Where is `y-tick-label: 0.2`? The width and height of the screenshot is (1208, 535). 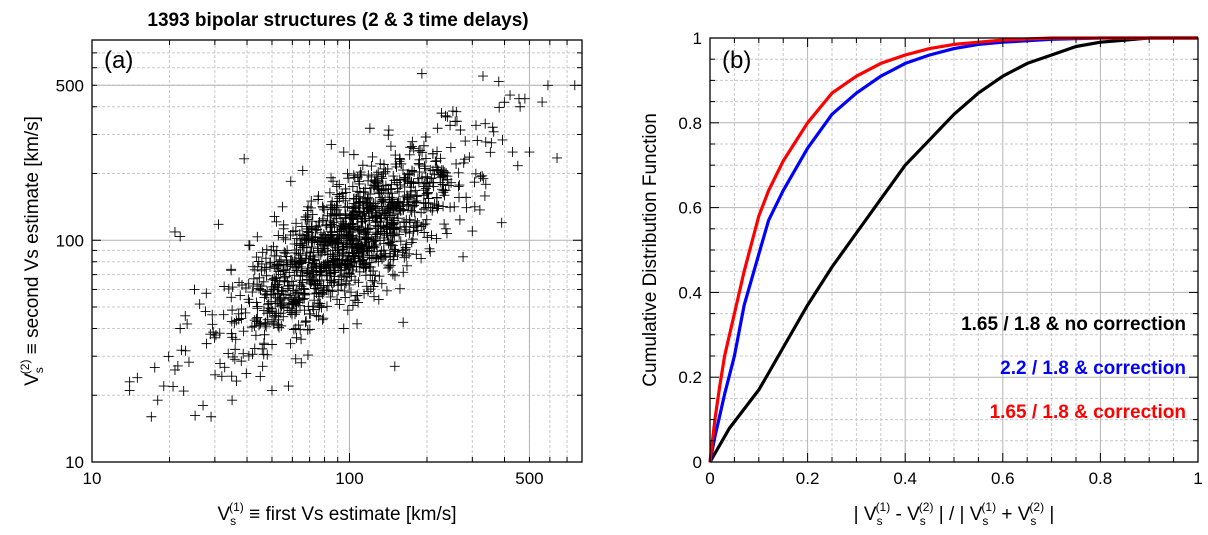
y-tick-label: 0.2 is located at coordinates (690, 377).